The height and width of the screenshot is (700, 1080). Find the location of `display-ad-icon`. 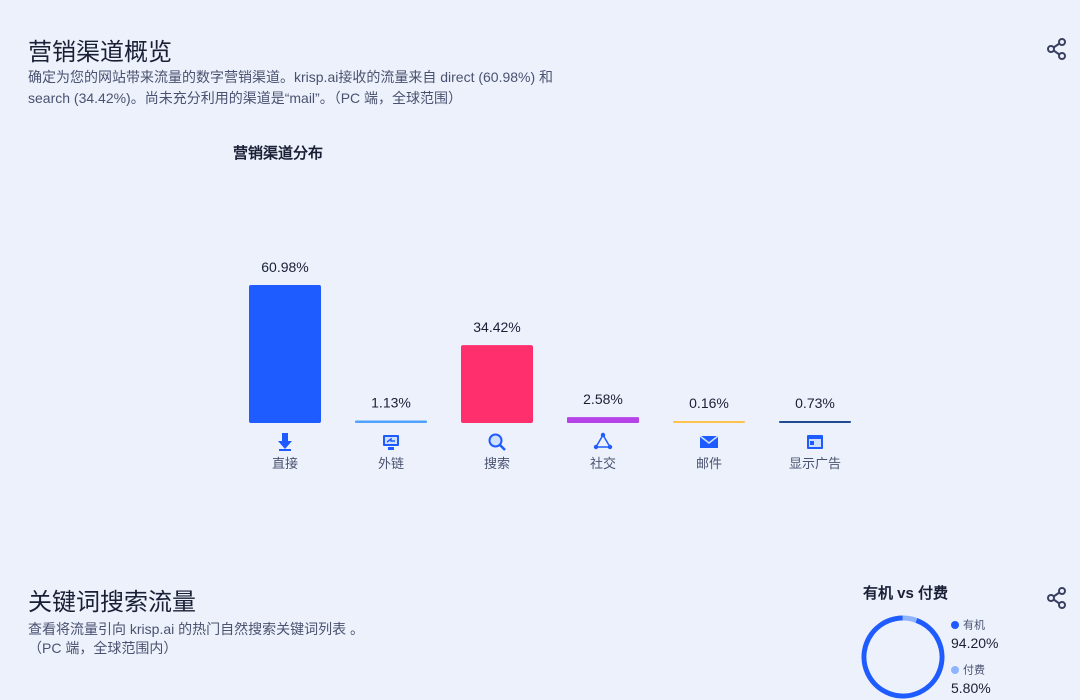

display-ad-icon is located at coordinates (815, 442).